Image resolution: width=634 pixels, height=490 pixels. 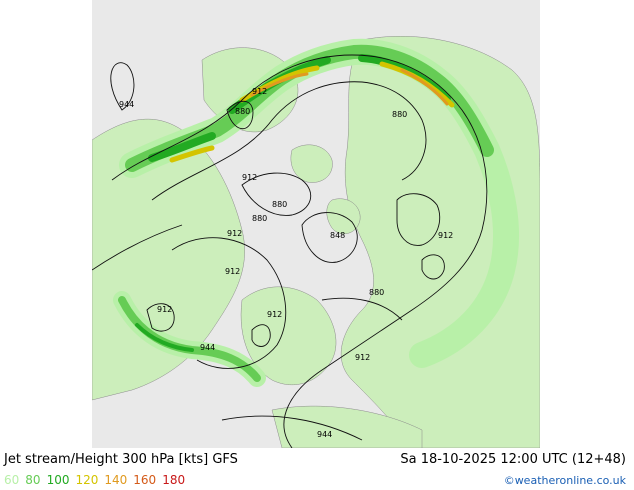 I want to click on valid-time: Sa 18-10-2025 12:00 UTC (12+48), so click(x=513, y=459).